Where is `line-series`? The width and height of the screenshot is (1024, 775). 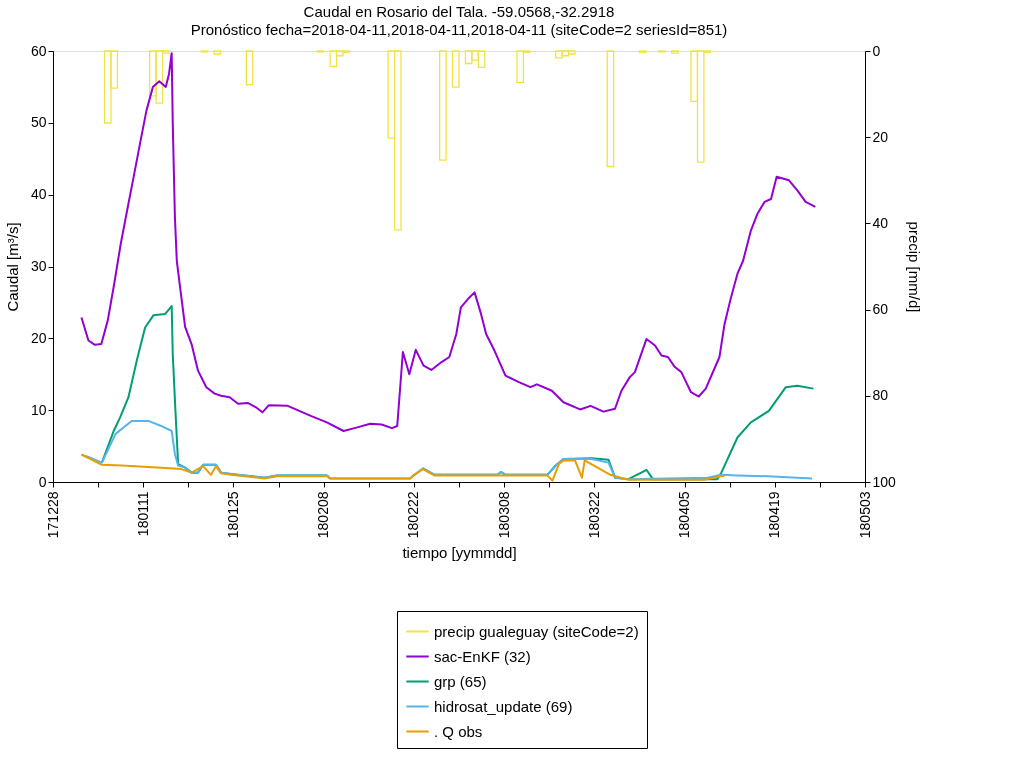
line-series is located at coordinates (403, 467).